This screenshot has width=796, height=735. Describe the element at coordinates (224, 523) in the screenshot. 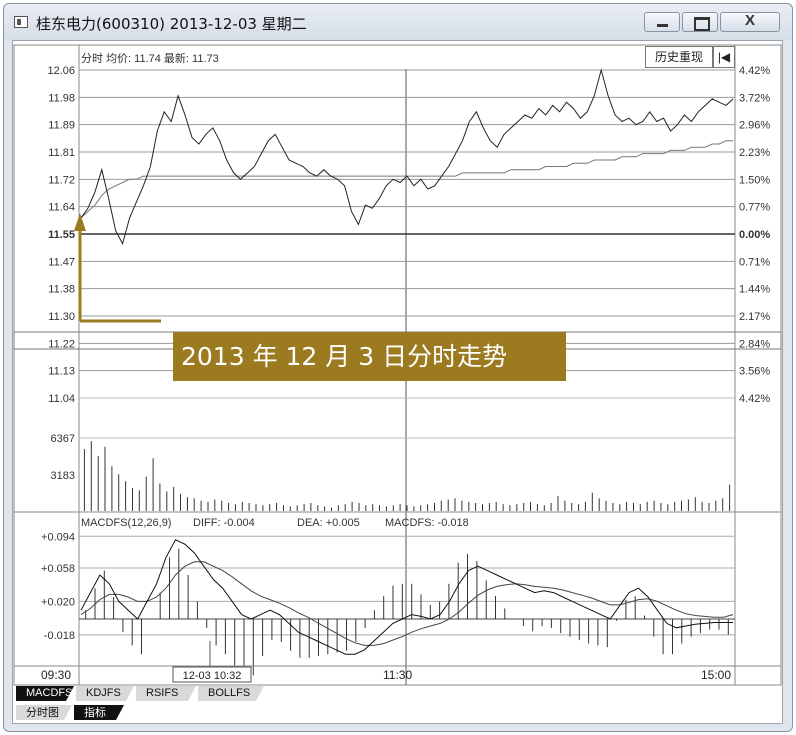

I see `macd-diff: DIFF: -0.004` at that location.